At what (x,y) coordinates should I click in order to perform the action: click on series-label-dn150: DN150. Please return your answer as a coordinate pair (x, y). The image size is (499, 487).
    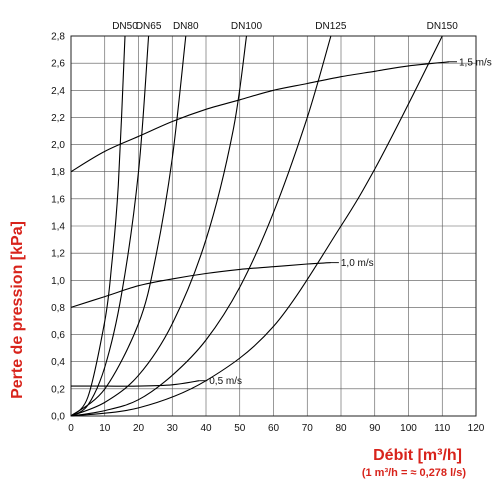
    Looking at the image, I should click on (443, 26).